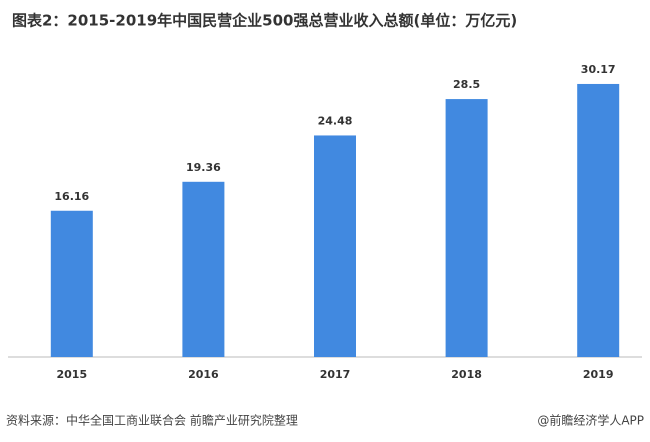 The width and height of the screenshot is (650, 442). I want to click on x-tick-label: 2017, so click(335, 374).